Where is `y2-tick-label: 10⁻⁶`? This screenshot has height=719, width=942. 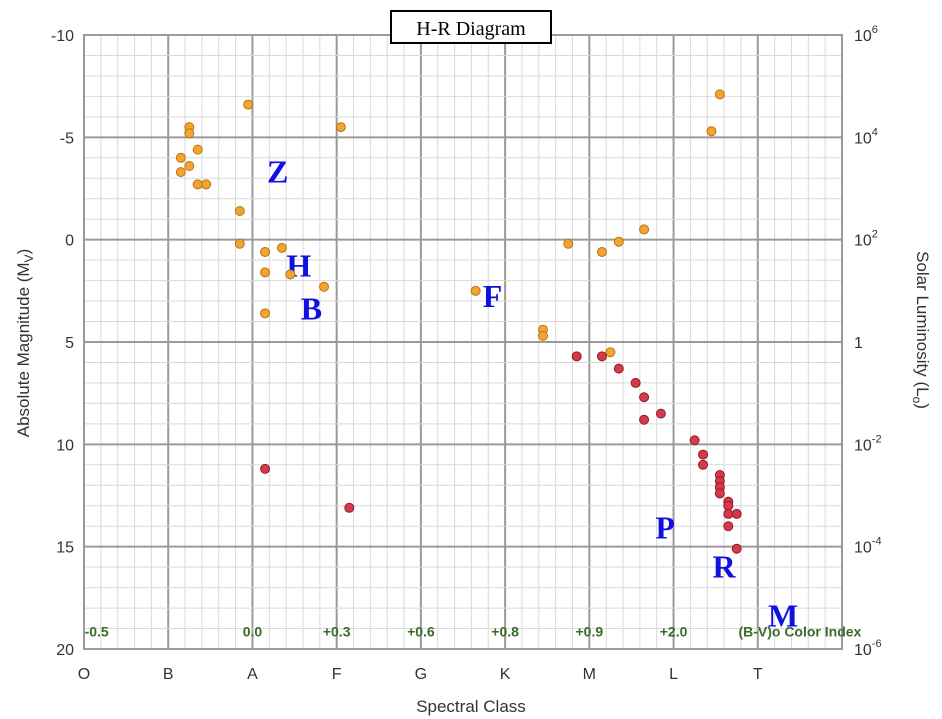
y2-tick-label: 10⁻⁶ is located at coordinates (868, 648).